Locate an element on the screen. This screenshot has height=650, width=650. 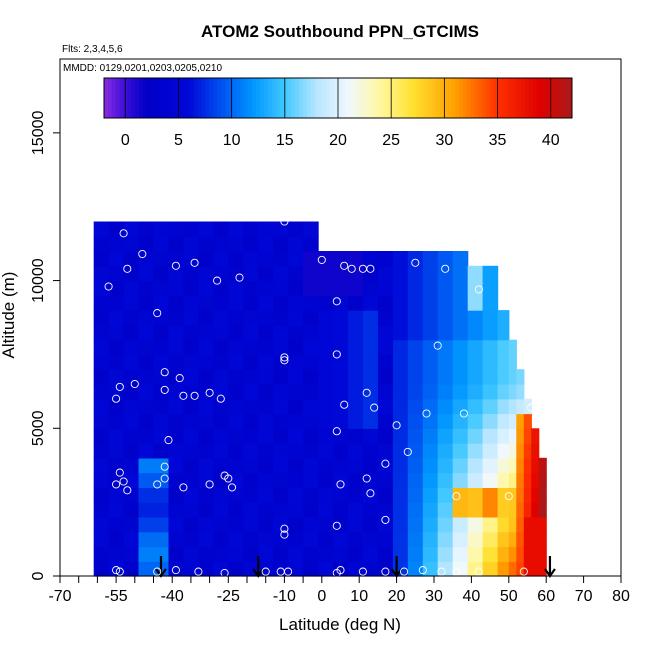
x-tick-label: 50 is located at coordinates (509, 596).